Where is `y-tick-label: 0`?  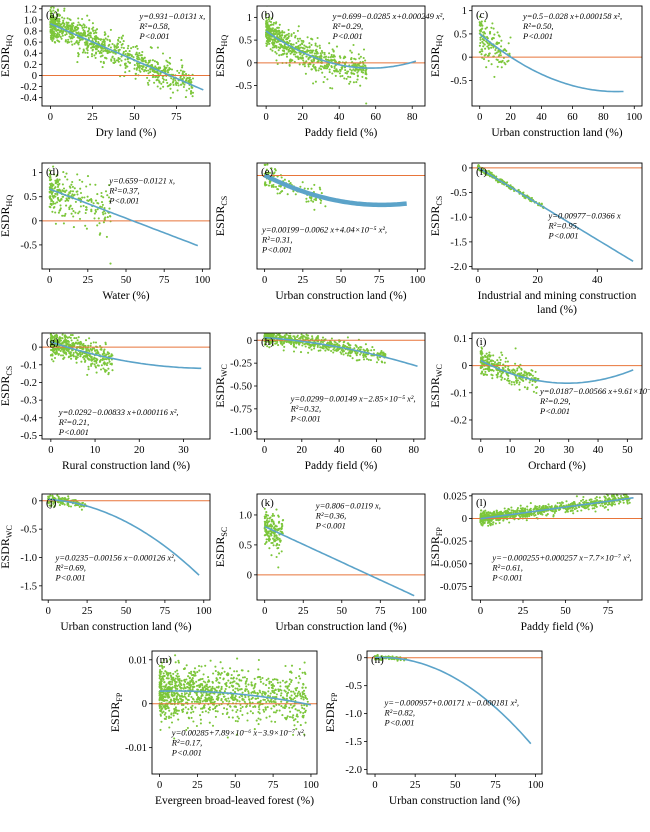 y-tick-label: 0 is located at coordinates (249, 341).